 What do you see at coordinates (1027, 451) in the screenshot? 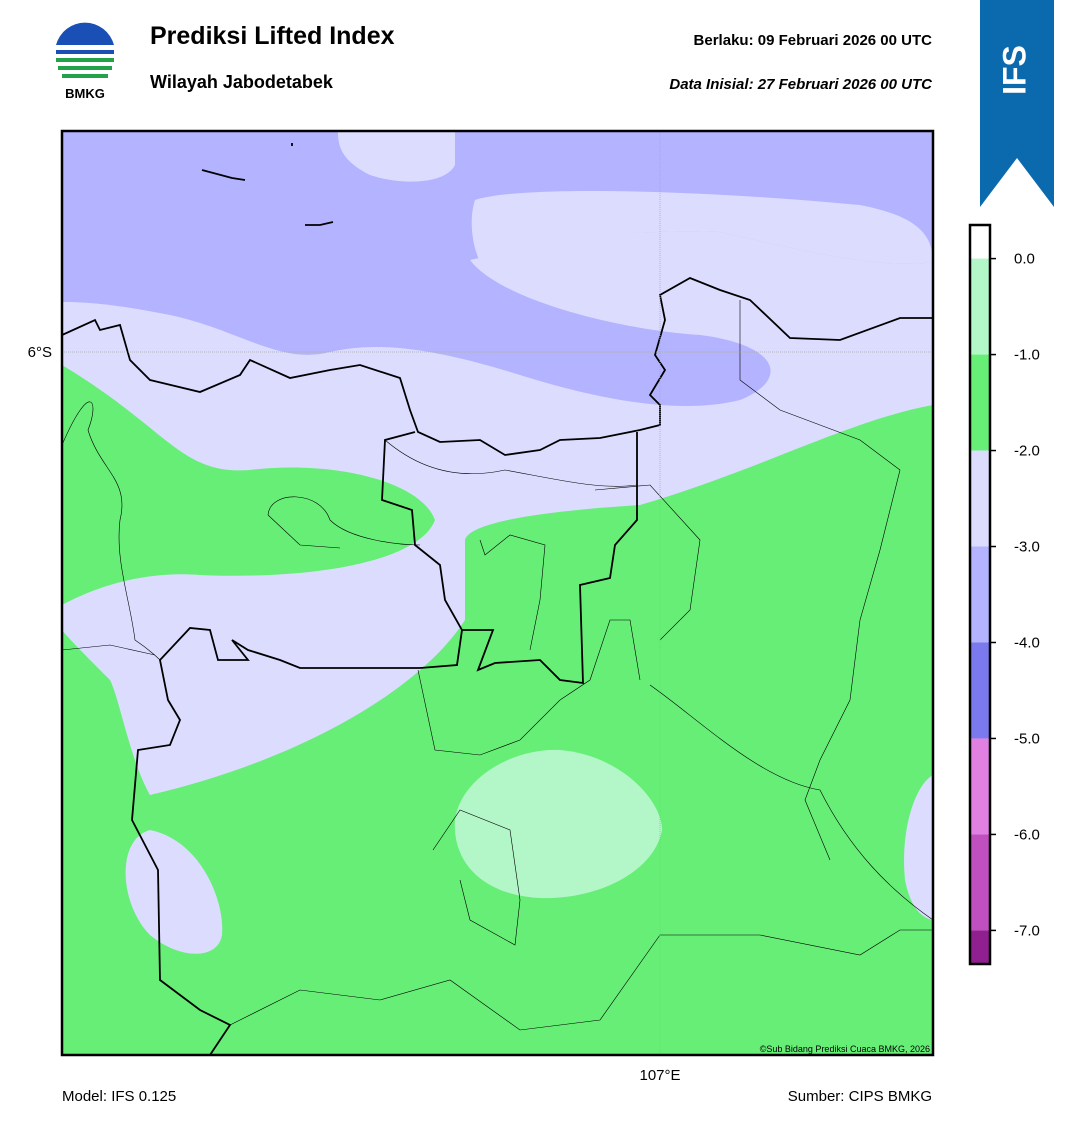
I see `colorbar-tick-label: -2.0` at bounding box center [1027, 451].